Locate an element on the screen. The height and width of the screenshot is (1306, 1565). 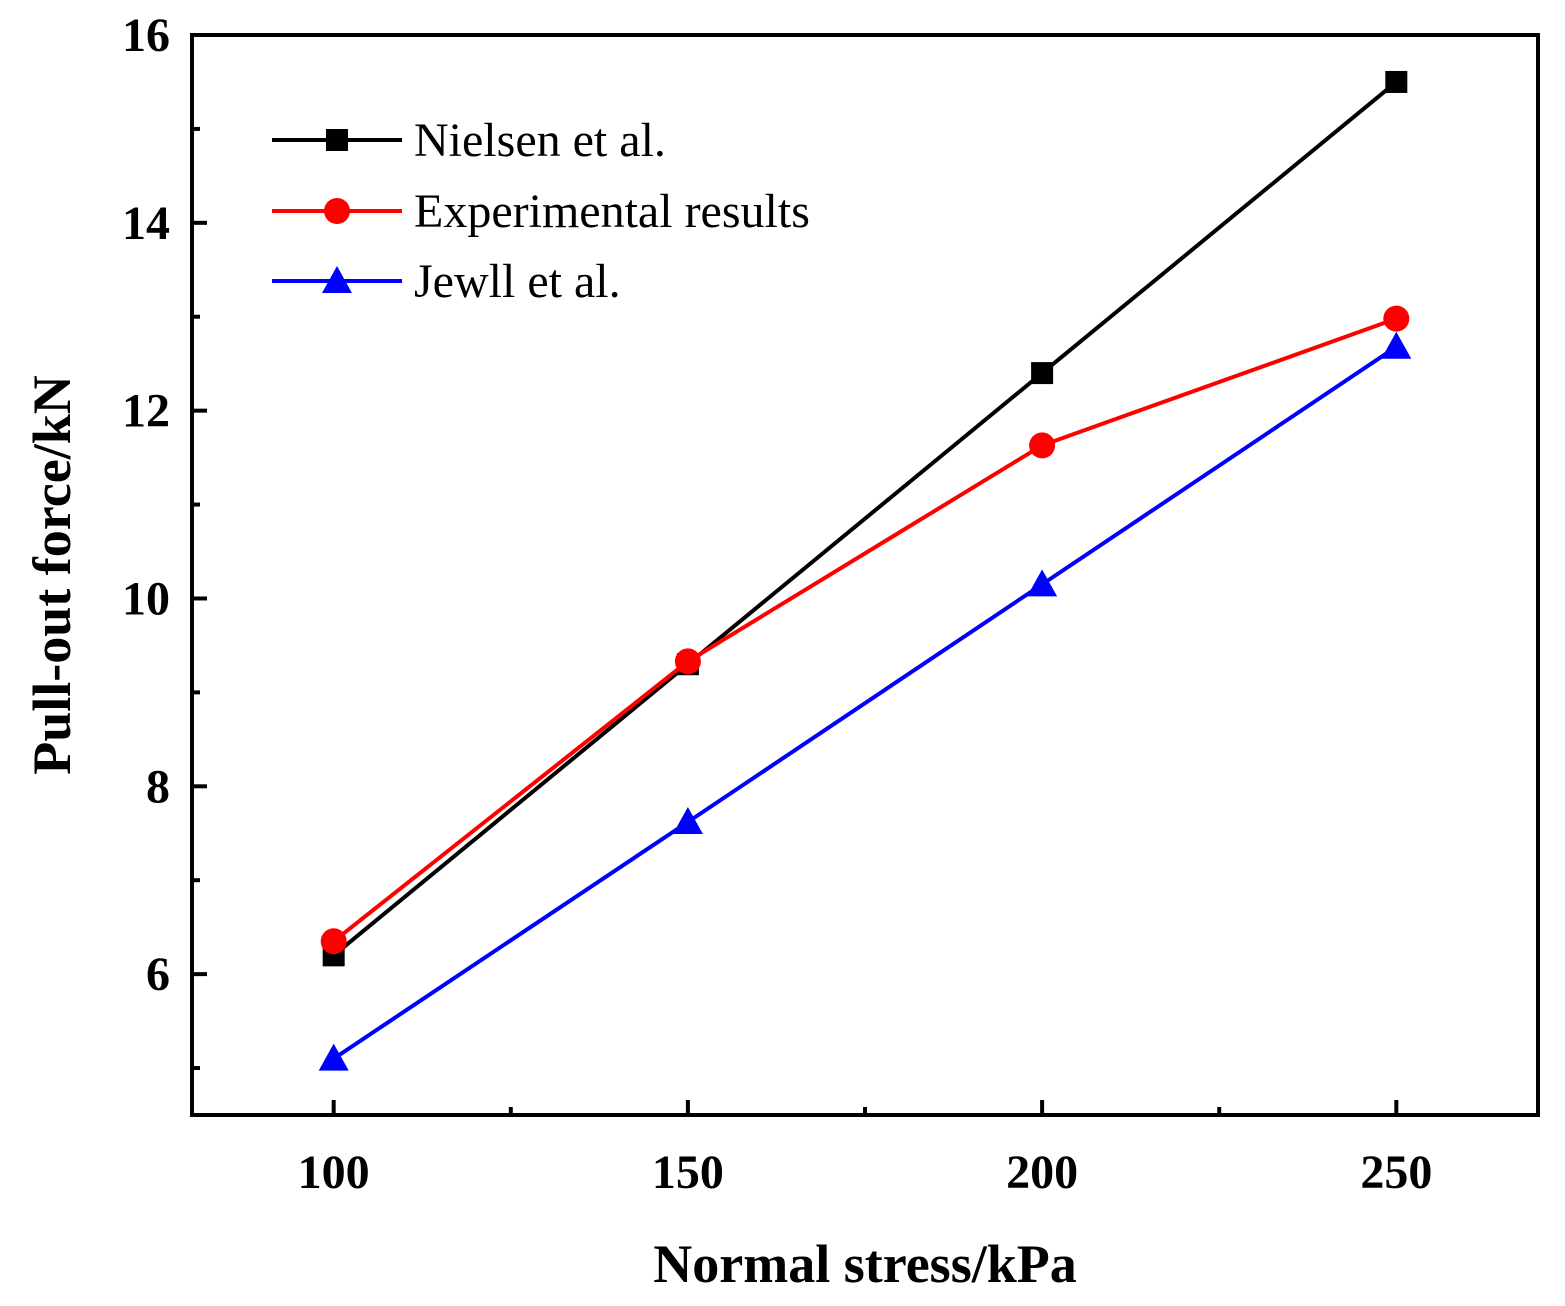
y-tick-label: 6 is located at coordinates (158, 974).